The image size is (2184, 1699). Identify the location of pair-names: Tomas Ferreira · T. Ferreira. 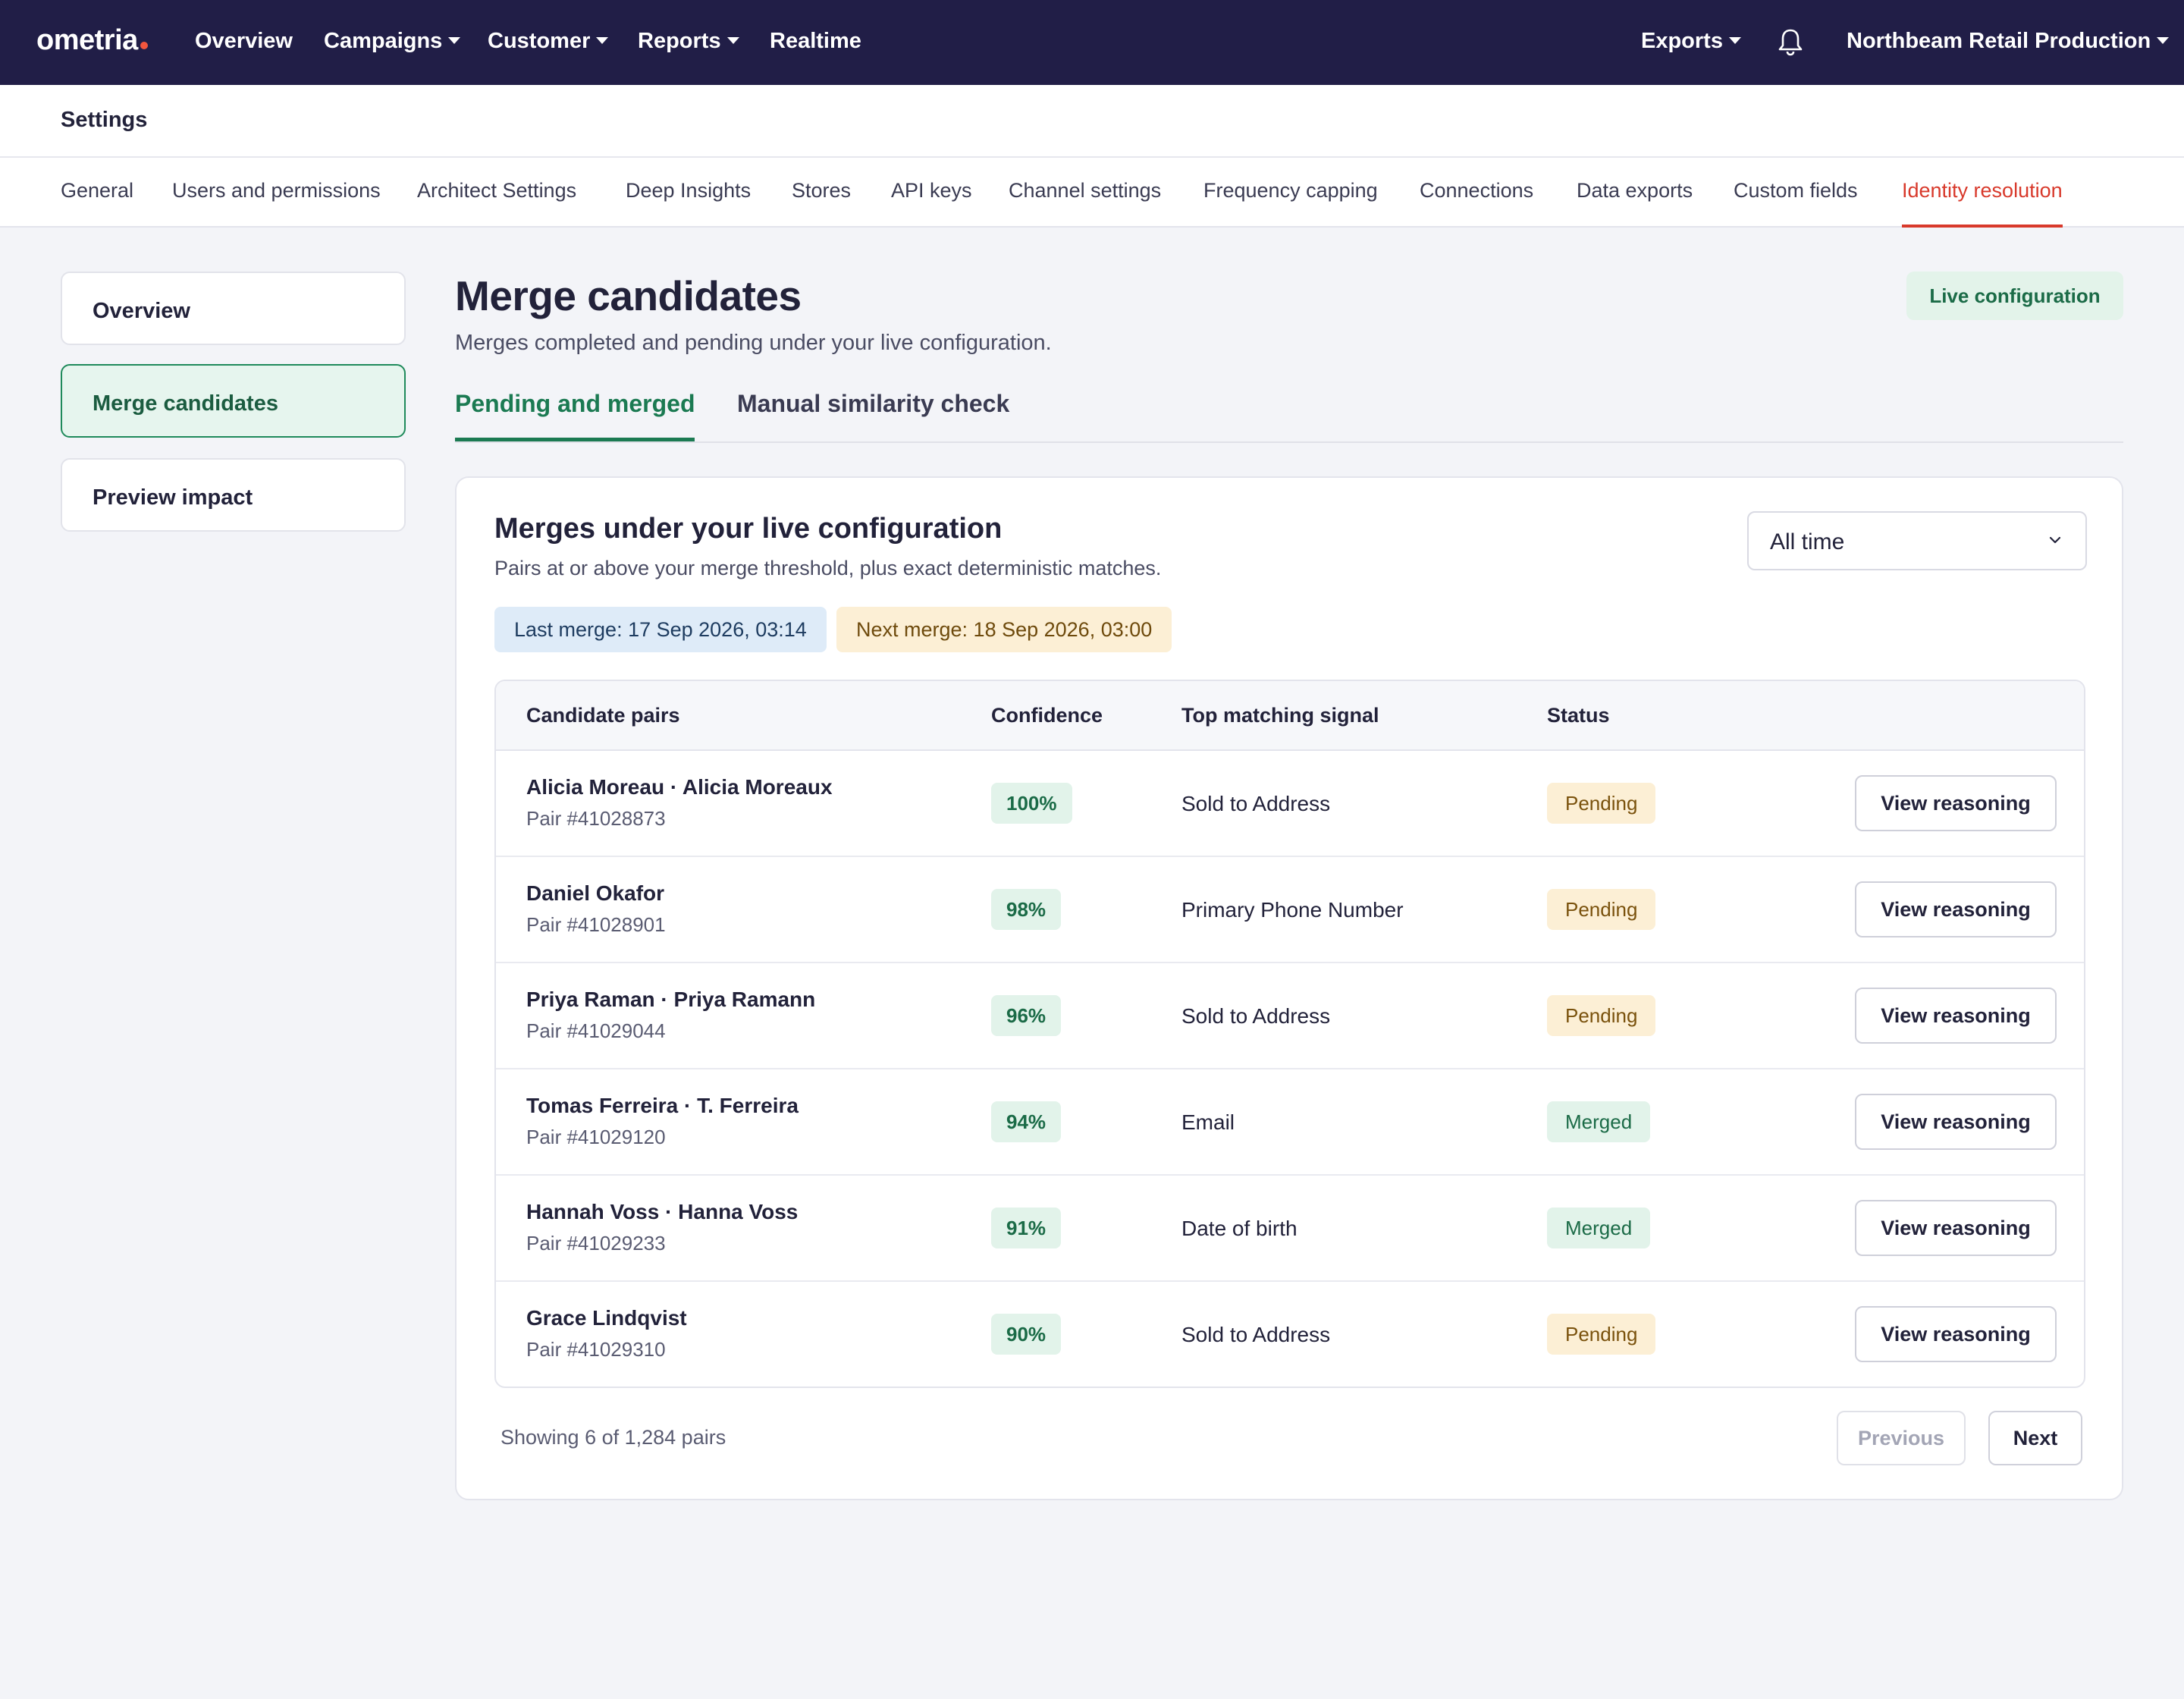
(662, 1105).